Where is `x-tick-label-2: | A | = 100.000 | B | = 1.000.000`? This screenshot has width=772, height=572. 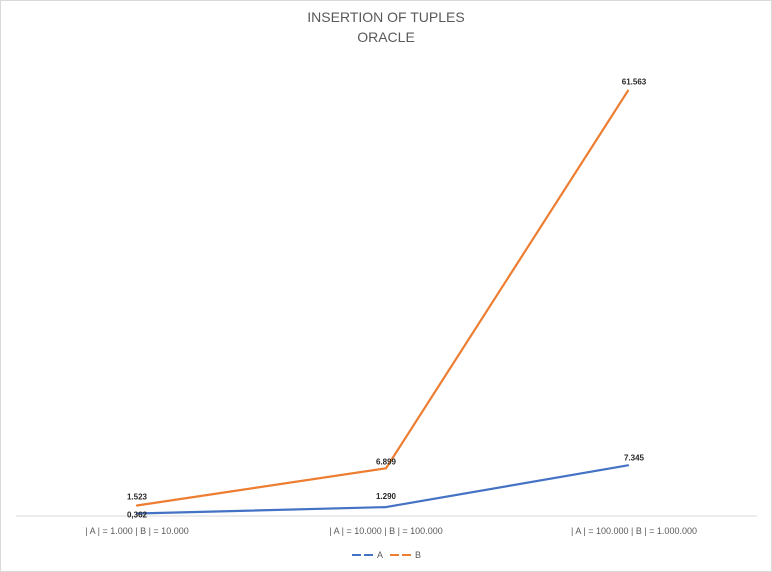
x-tick-label-2: | A | = 100.000 | B | = 1.000.000 is located at coordinates (634, 531).